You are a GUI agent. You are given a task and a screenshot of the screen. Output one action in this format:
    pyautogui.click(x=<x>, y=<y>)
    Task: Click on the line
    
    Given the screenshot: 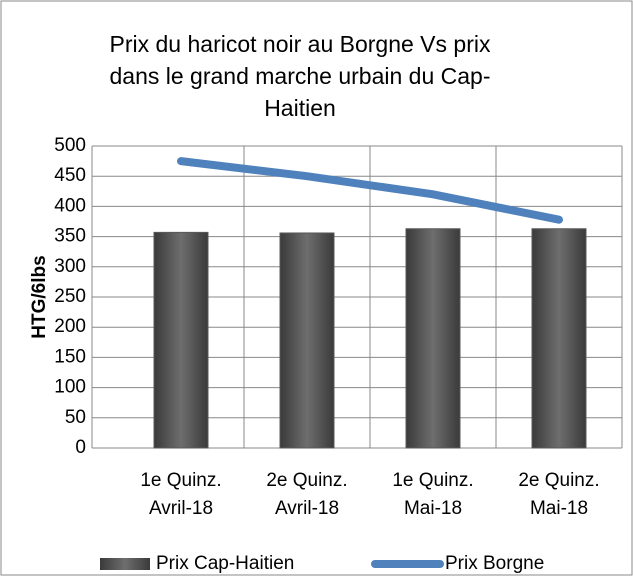 What is the action you would take?
    pyautogui.click(x=370, y=190)
    